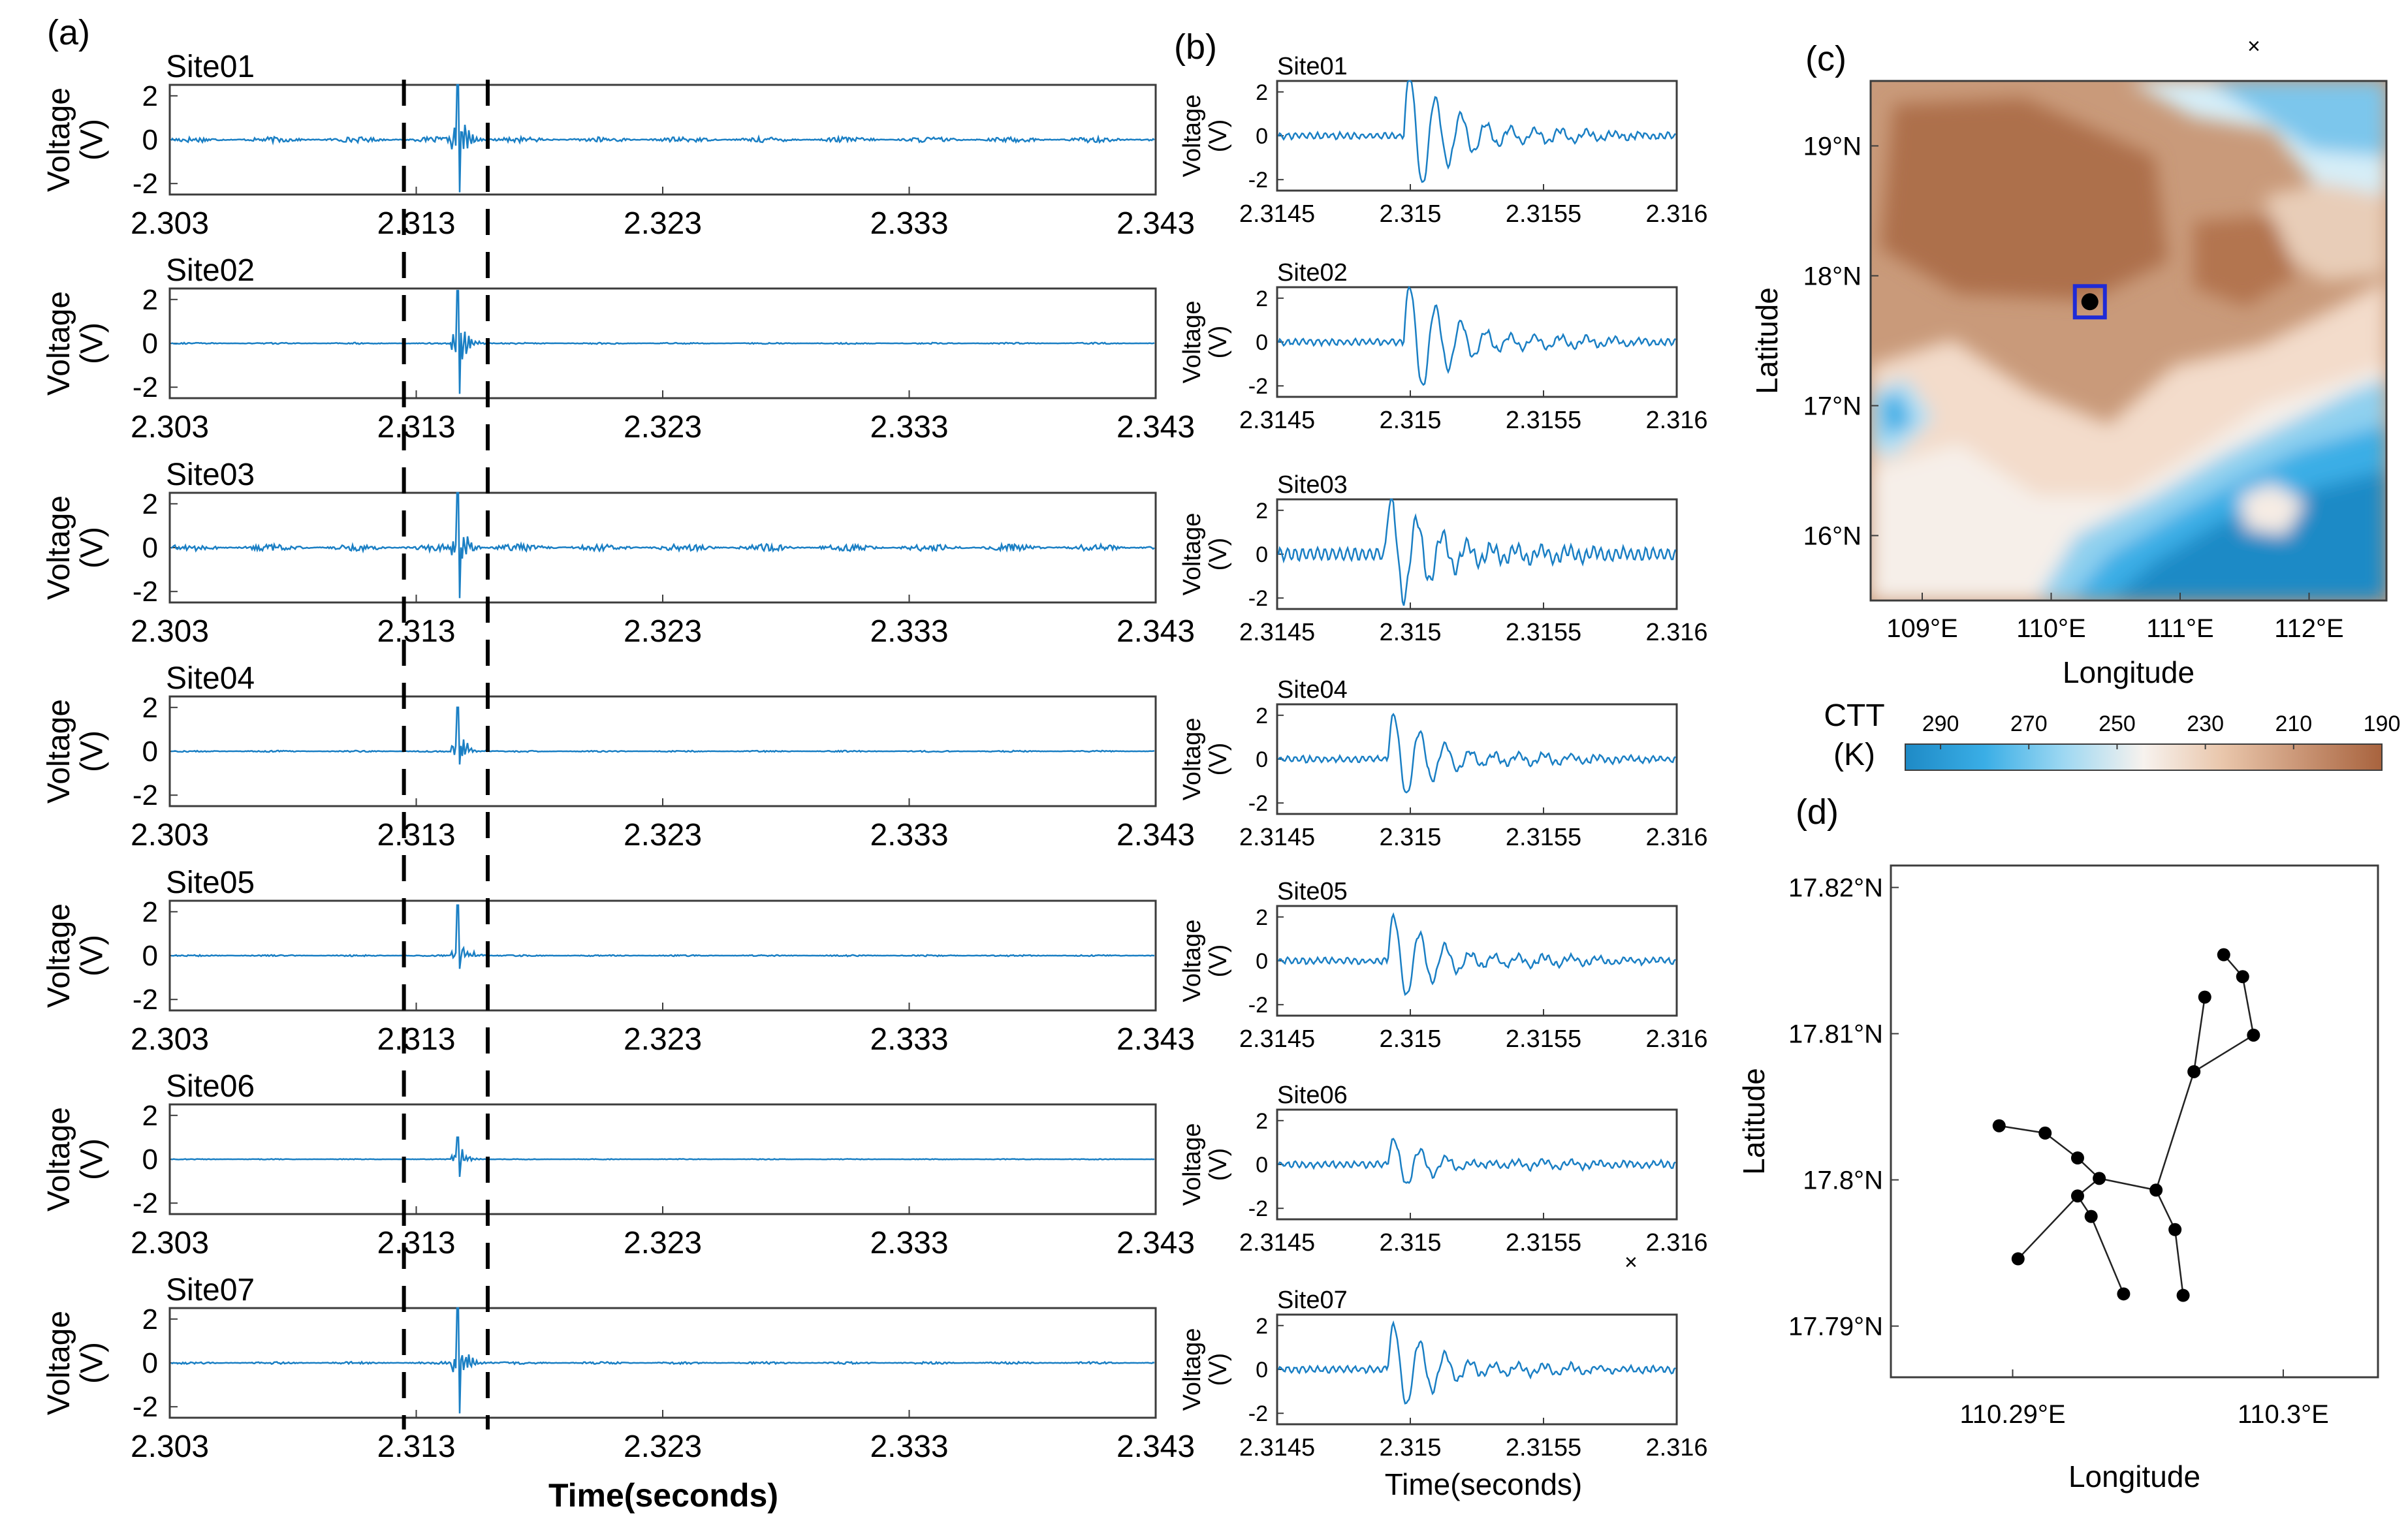  What do you see at coordinates (1940, 724) in the screenshot?
I see `colorbar-tick-label: 290` at bounding box center [1940, 724].